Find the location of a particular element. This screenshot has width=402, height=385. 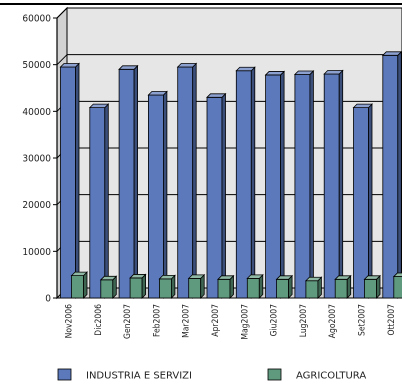

x-tick-label: Ago2007 is located at coordinates (333, 321).